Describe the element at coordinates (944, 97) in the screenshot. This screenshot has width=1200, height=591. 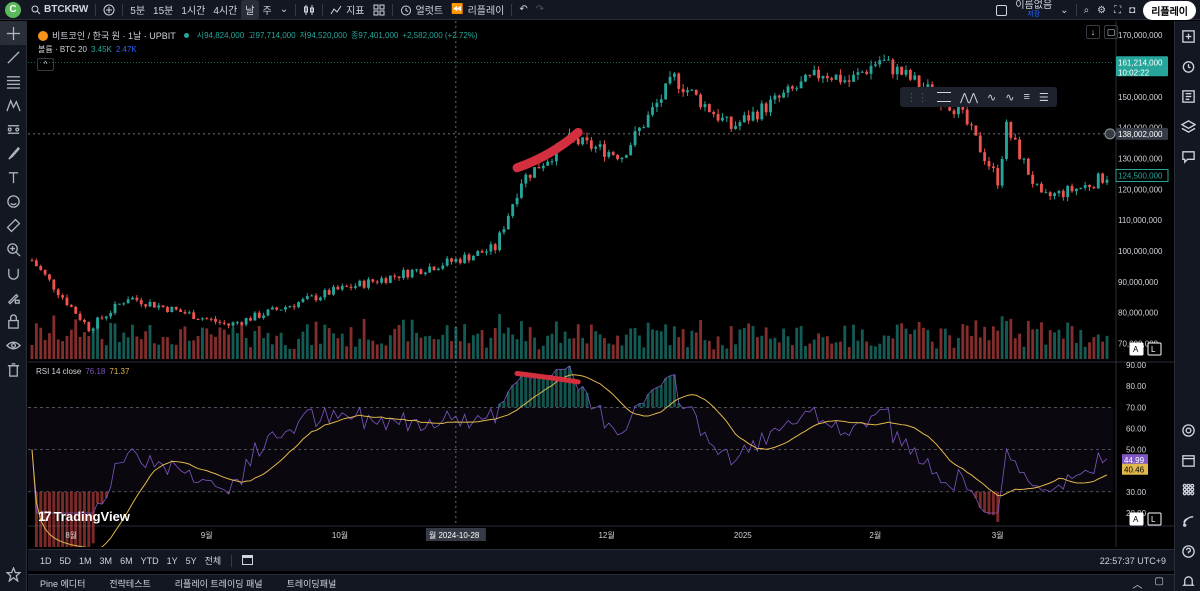
I see `fib-template-icon` at that location.